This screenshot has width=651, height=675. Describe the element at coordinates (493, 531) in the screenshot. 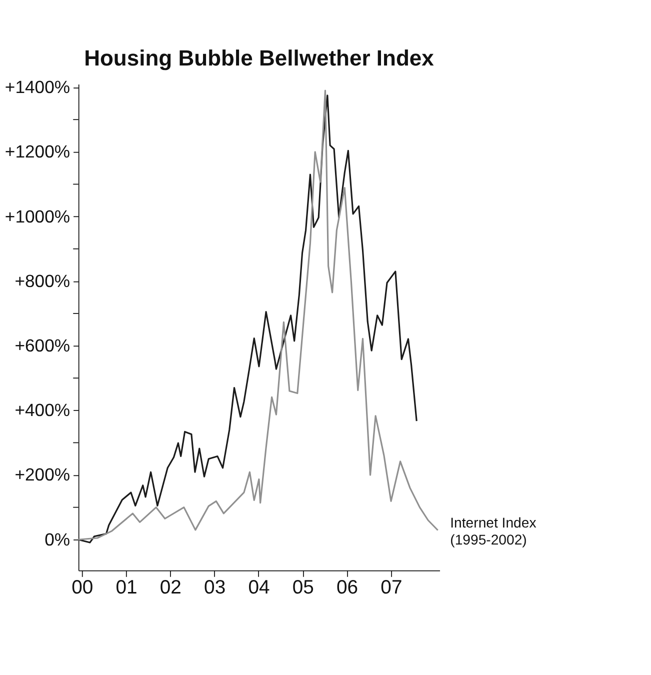

I see `series-label: Internet Index (1995-2002)` at that location.